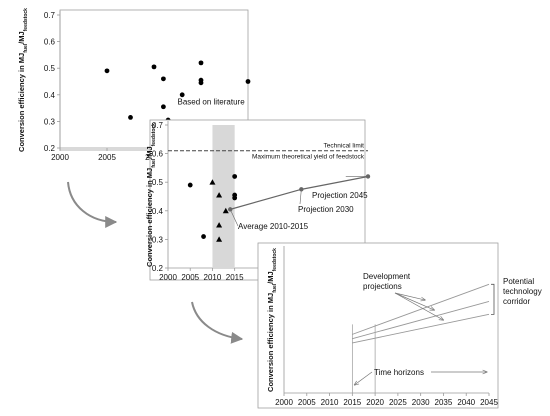 The image size is (550, 416). Describe the element at coordinates (300, 197) in the screenshot. I see `leader-2030` at that location.